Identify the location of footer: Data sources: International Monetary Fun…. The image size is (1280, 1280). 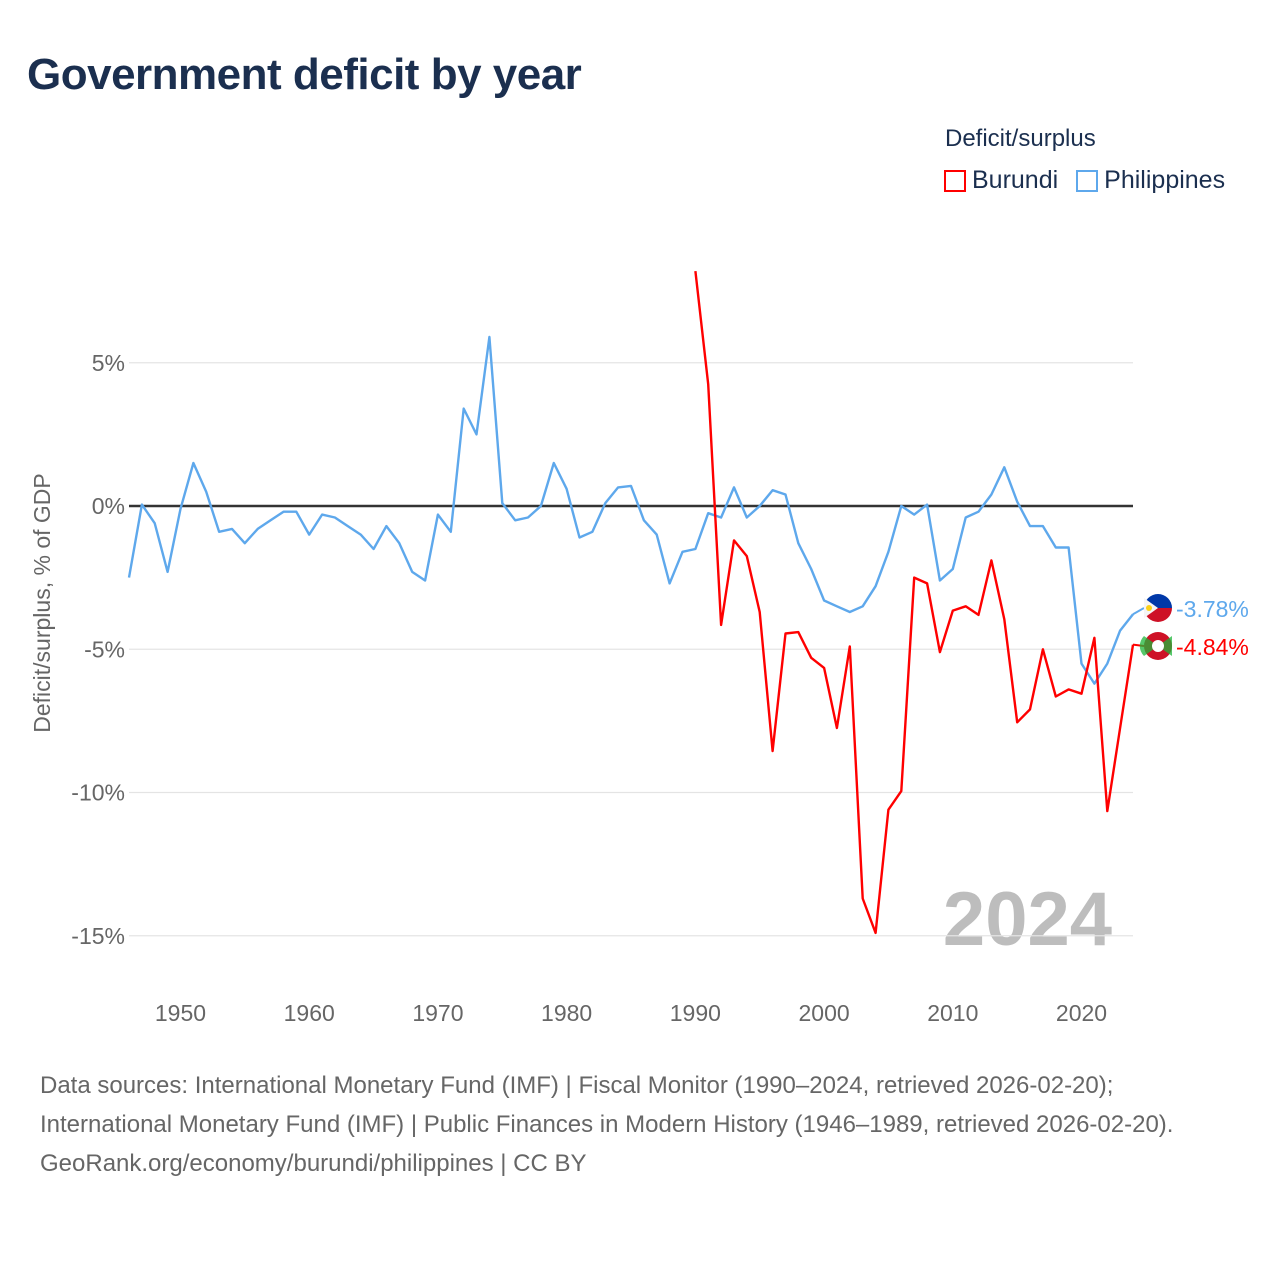
(640, 1124).